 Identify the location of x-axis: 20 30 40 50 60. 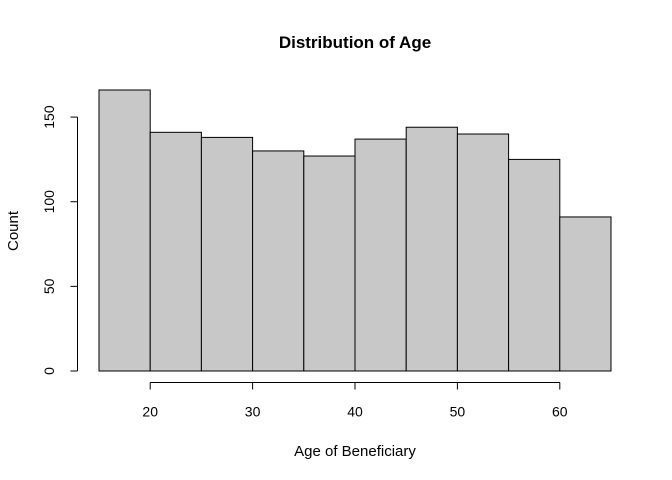
(355, 401).